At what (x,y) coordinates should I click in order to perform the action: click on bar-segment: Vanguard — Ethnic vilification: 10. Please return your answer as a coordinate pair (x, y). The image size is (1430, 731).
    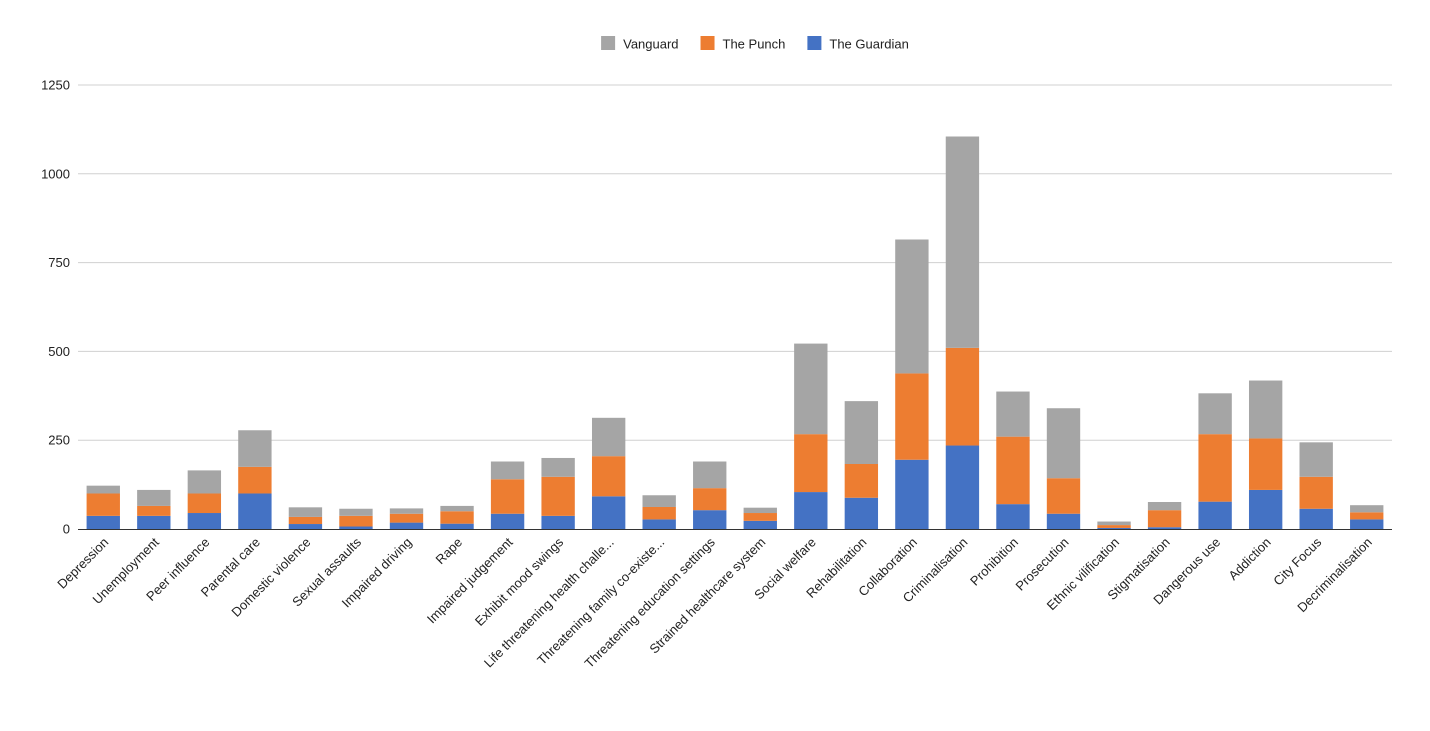
    Looking at the image, I should click on (1114, 523).